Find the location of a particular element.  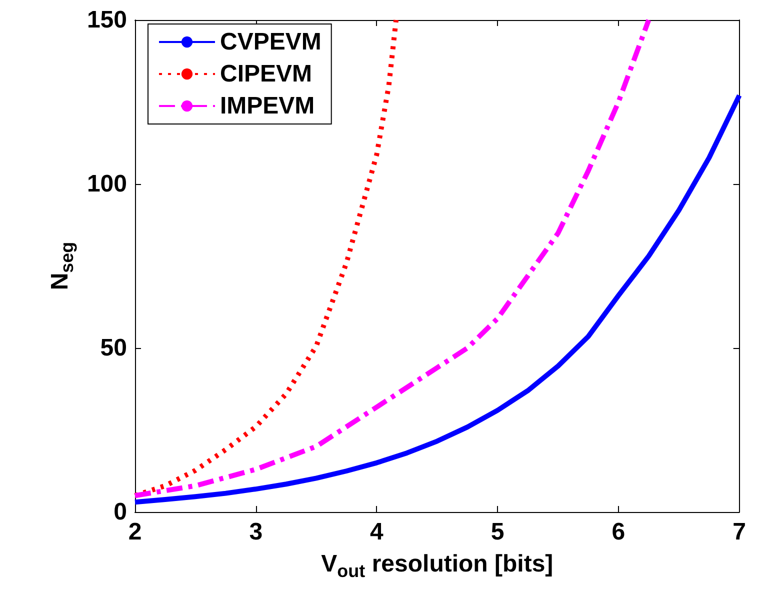

x-tick-label: 2 is located at coordinates (135, 532).